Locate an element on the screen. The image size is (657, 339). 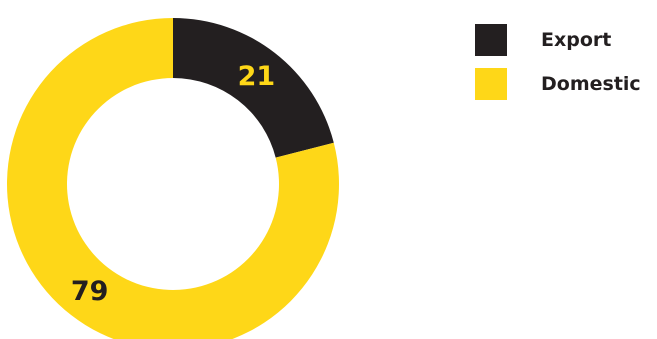
chart-legend: Export Domestic is located at coordinates (558, 62).